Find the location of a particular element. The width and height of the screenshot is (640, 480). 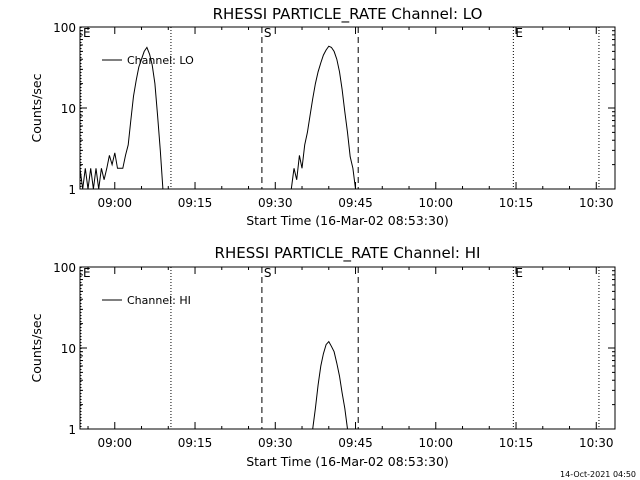

legend-label: Channel: HI is located at coordinates (159, 300).